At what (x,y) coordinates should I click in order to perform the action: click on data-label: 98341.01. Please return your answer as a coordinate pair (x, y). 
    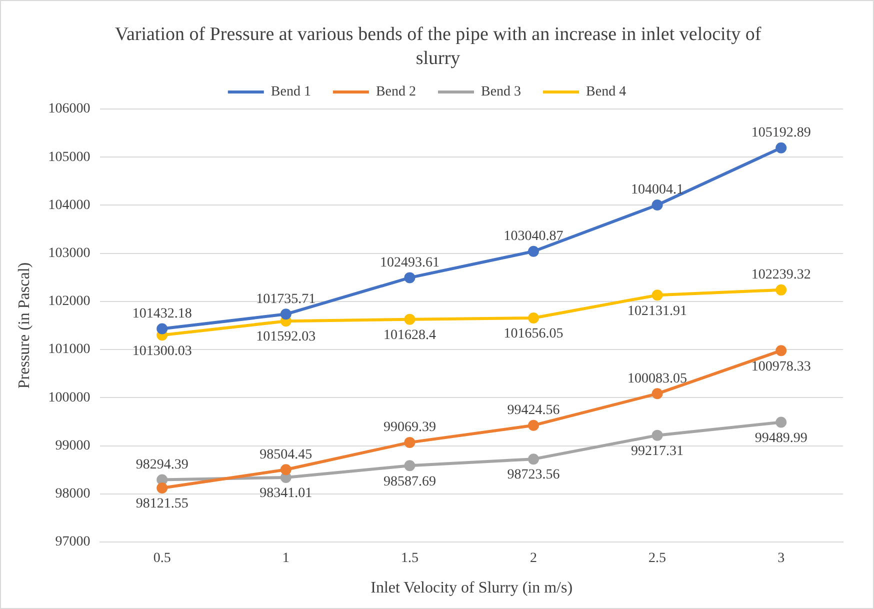
    Looking at the image, I should click on (286, 494).